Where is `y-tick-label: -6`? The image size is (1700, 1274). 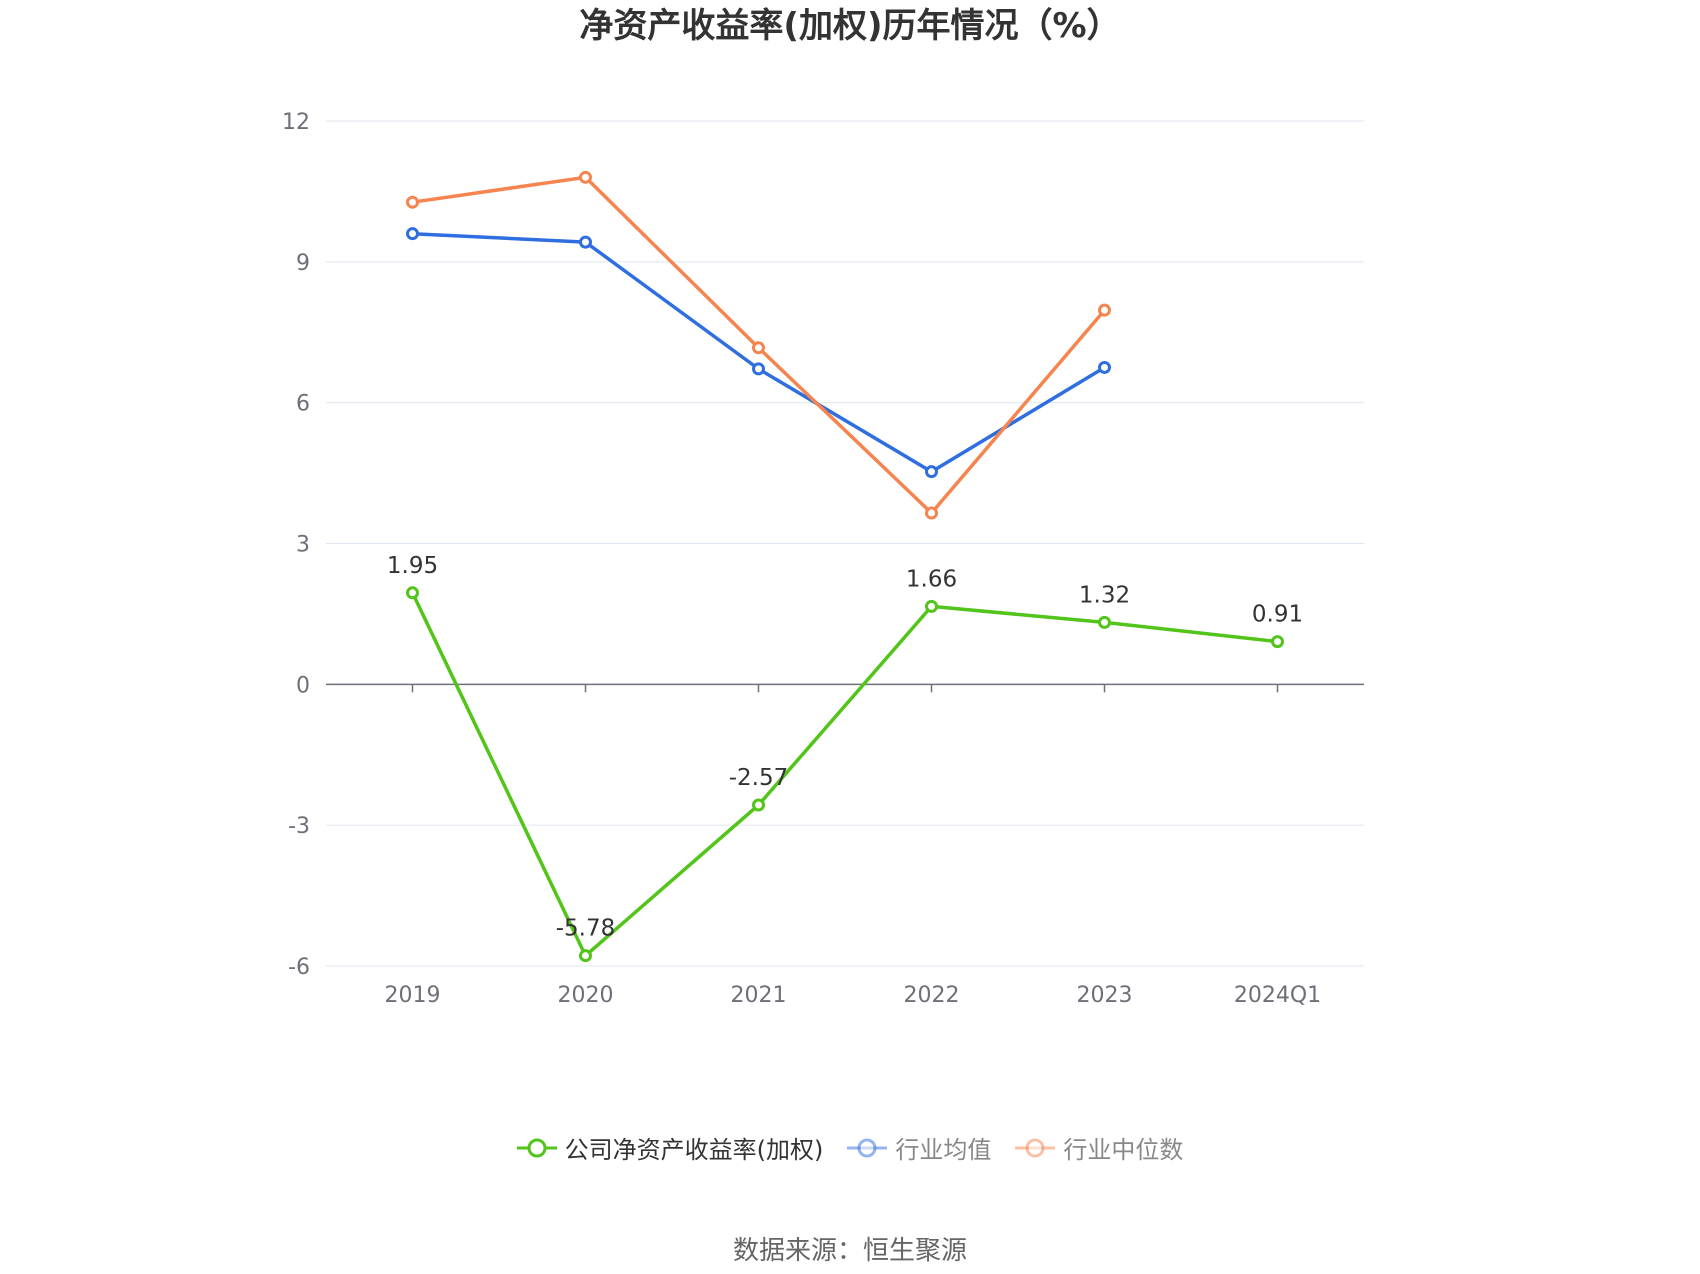 y-tick-label: -6 is located at coordinates (299, 967).